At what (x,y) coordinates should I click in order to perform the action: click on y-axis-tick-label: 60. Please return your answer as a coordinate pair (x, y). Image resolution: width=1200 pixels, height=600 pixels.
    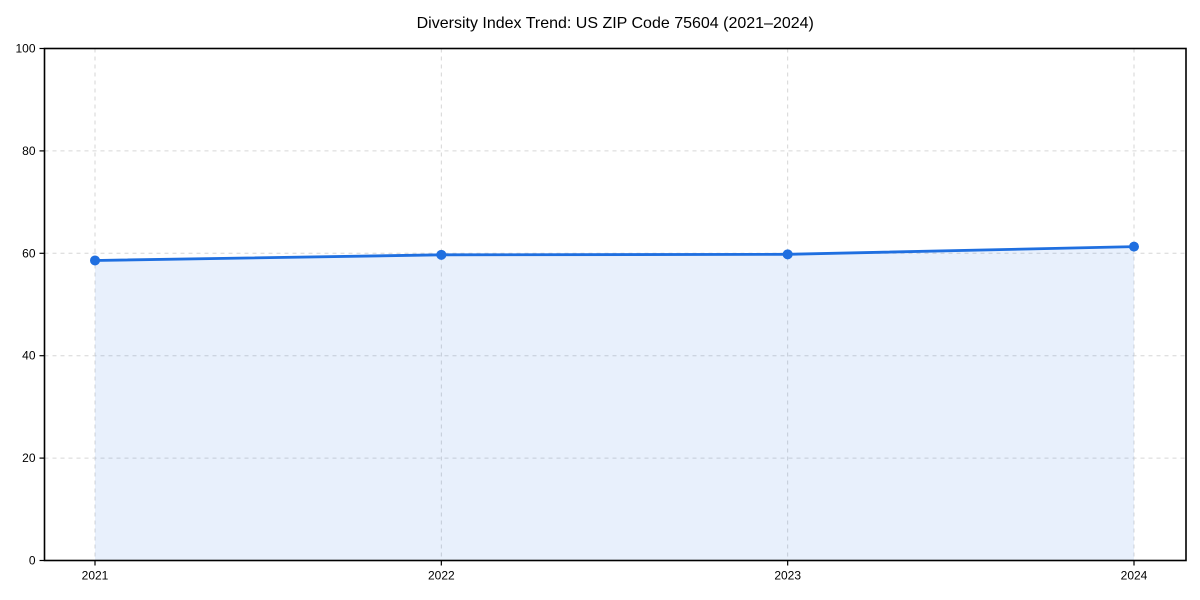
    Looking at the image, I should click on (29, 253).